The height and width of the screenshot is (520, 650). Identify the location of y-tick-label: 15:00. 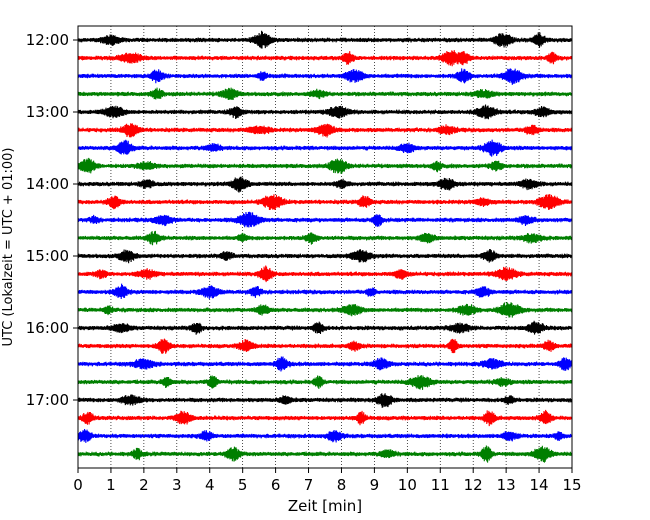
(47, 256).